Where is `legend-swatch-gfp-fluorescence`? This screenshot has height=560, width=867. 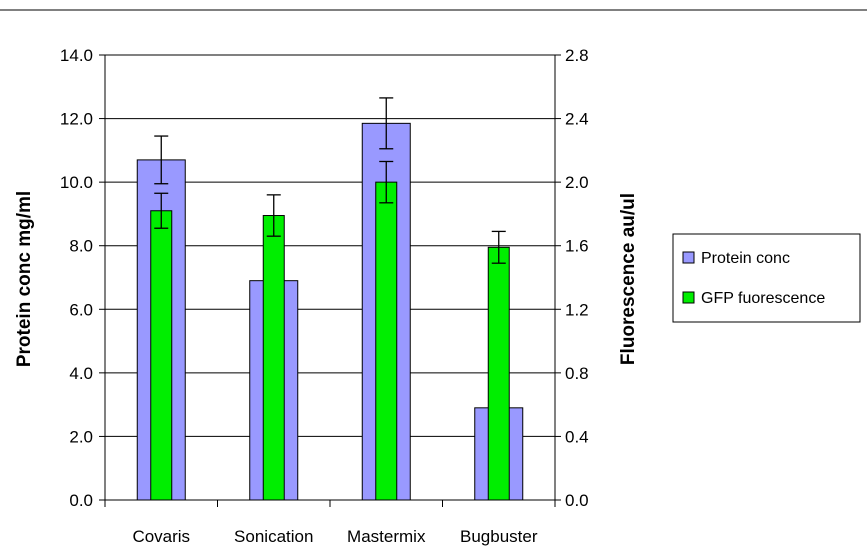
legend-swatch-gfp-fluorescence is located at coordinates (688, 297).